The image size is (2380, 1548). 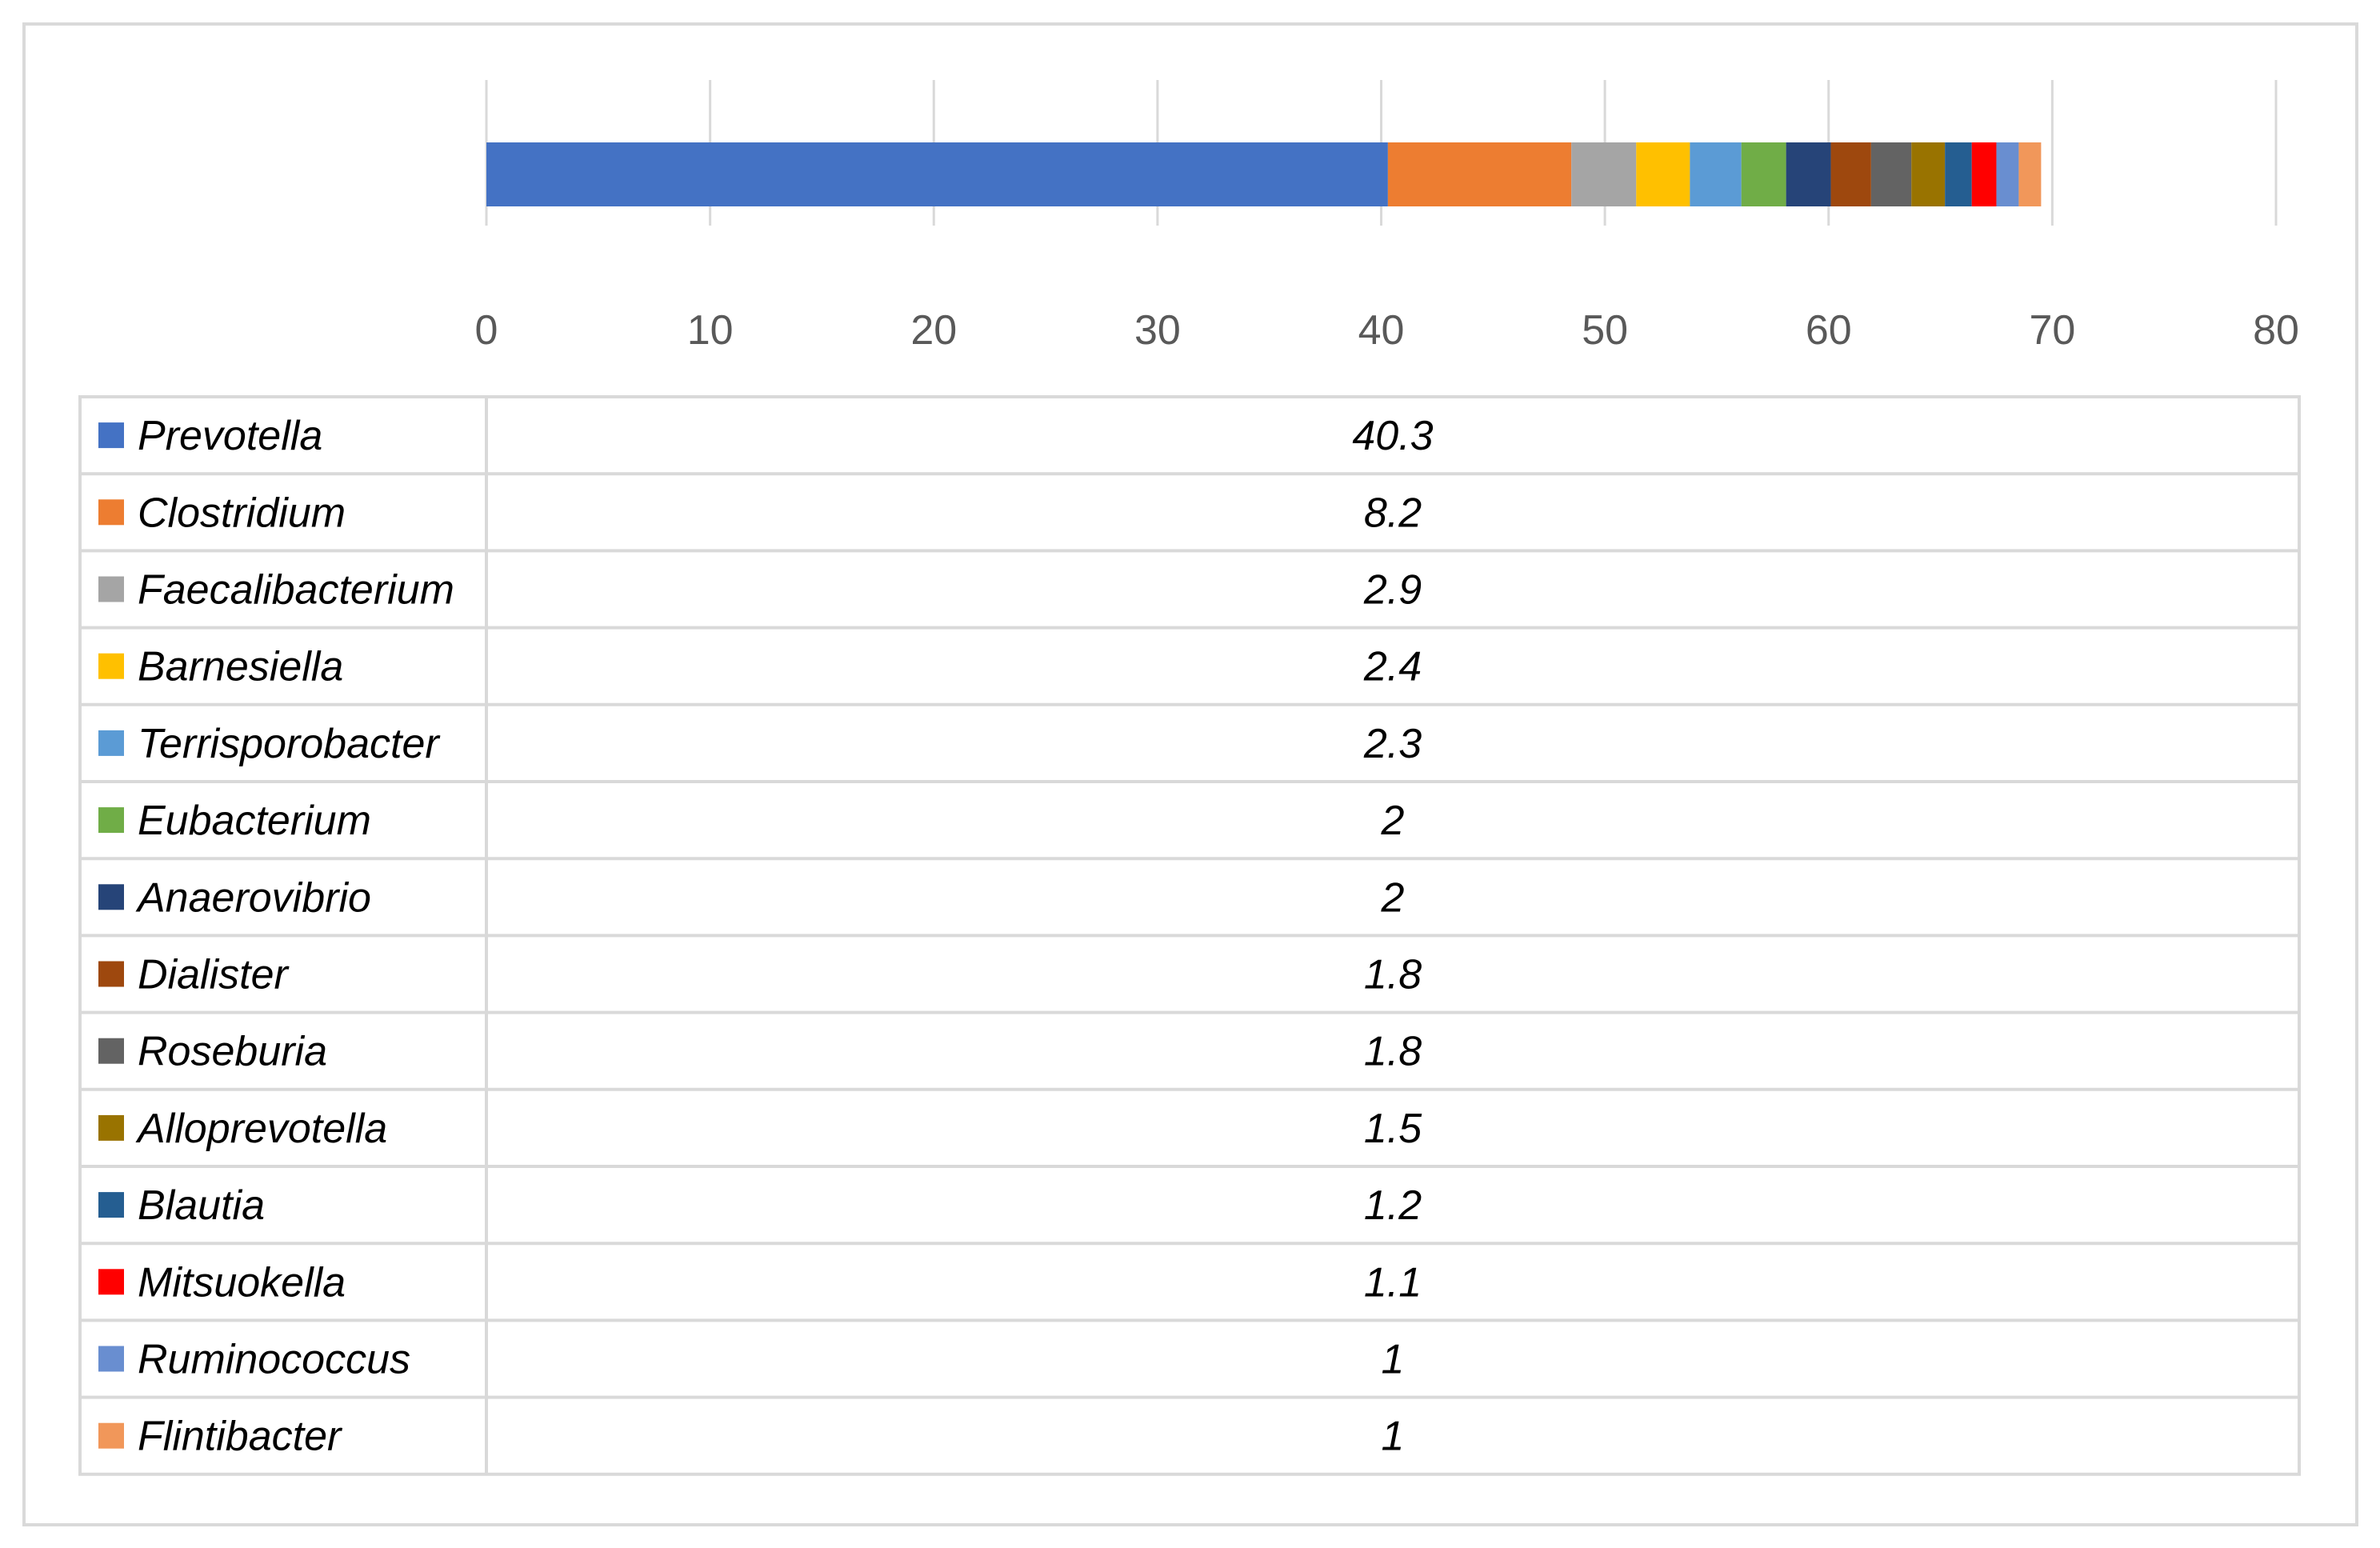 What do you see at coordinates (2276, 330) in the screenshot?
I see `x-tick-label-80: 80` at bounding box center [2276, 330].